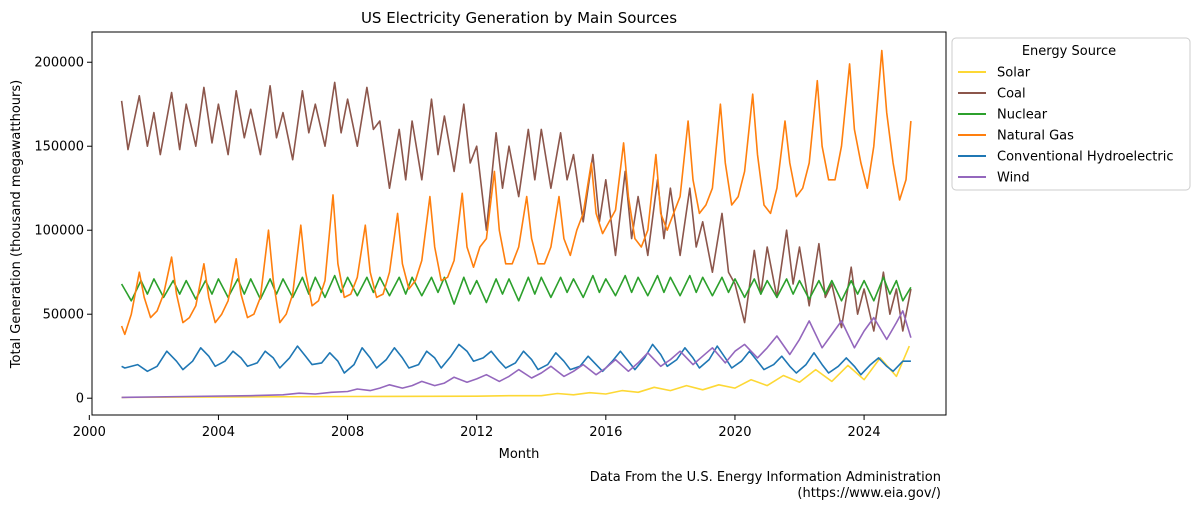 Image resolution: width=1200 pixels, height=510 pixels. Describe the element at coordinates (516, 289) in the screenshot. I see `series-line-nuclear` at that location.